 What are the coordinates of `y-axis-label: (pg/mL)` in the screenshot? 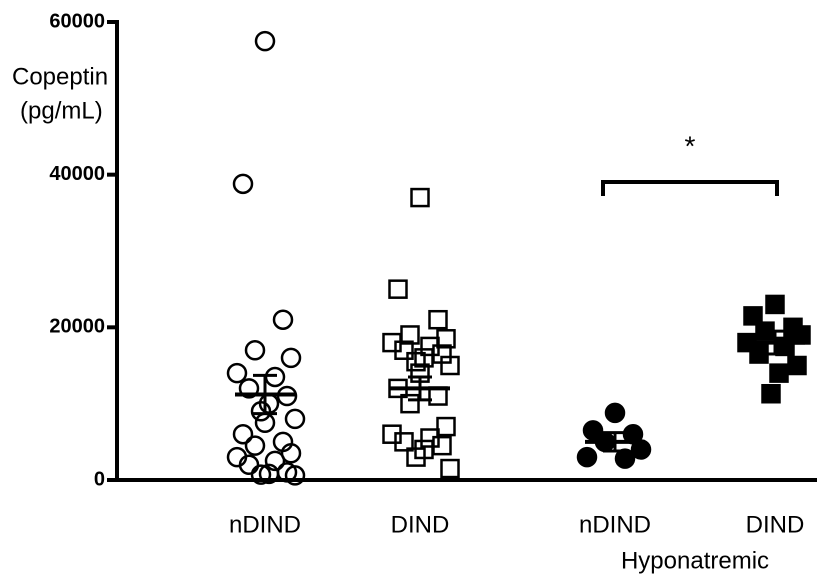 It's located at (61, 110).